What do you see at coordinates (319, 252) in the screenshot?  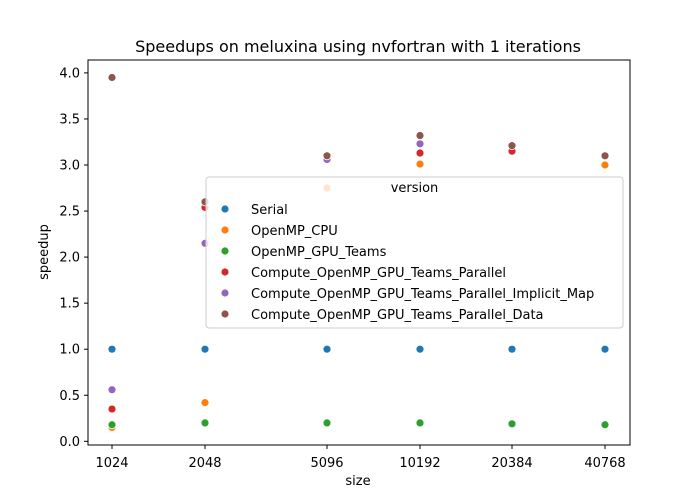 I see `legend-entry: OpenMP_GPU_Teams` at bounding box center [319, 252].